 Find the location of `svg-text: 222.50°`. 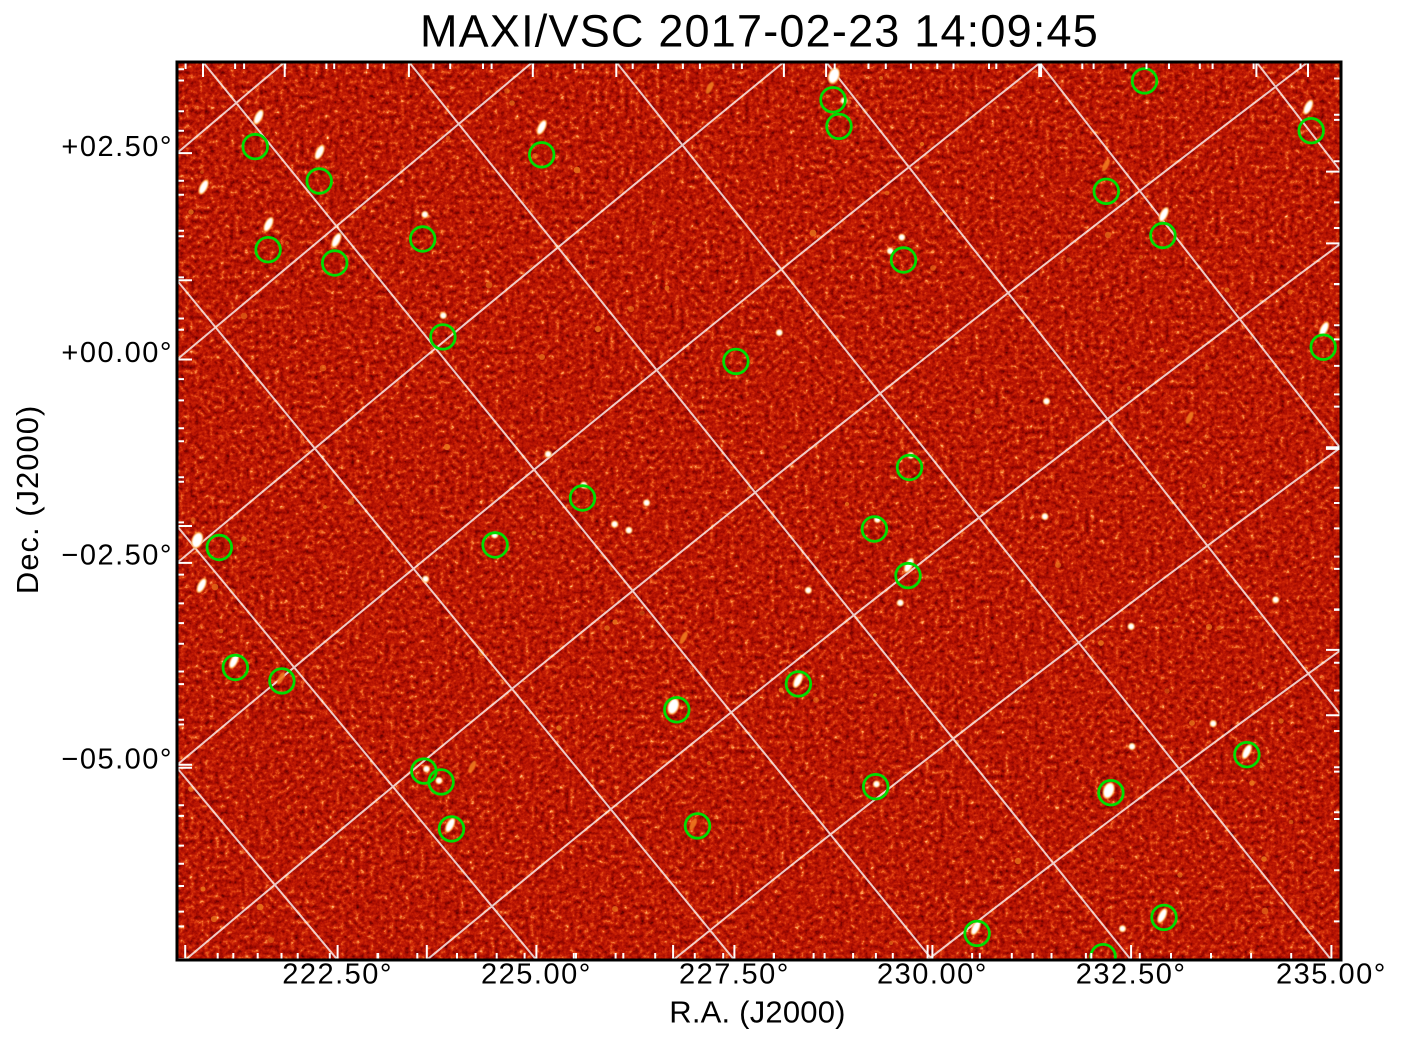

svg-text: 222.50° is located at coordinates (337, 975).